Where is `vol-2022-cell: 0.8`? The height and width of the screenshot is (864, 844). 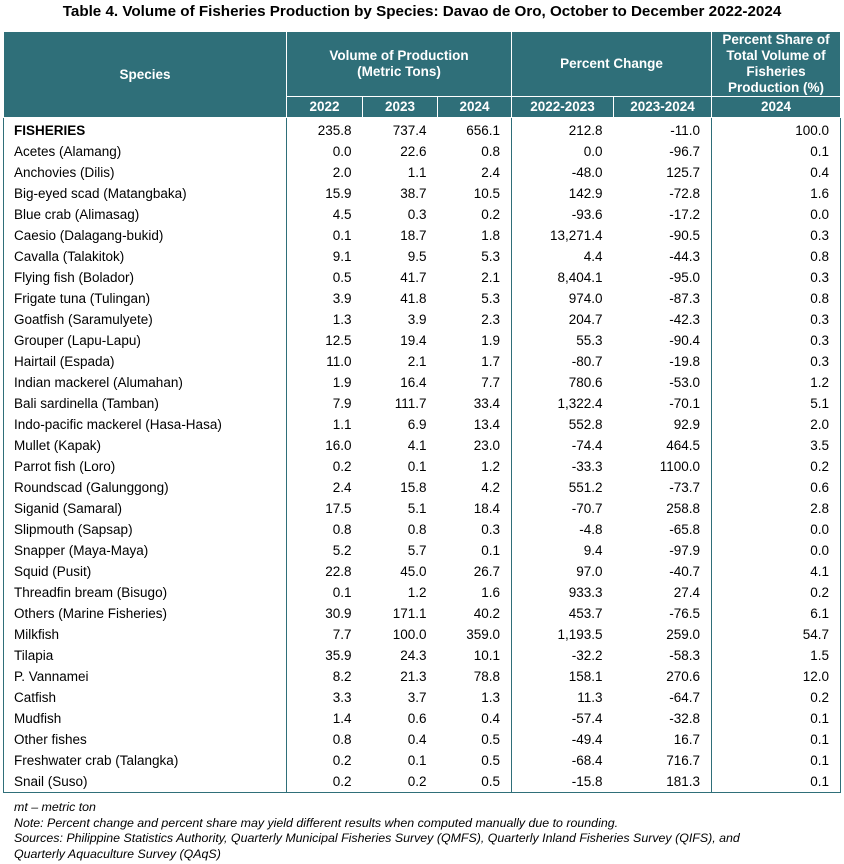 vol-2022-cell: 0.8 is located at coordinates (324, 529).